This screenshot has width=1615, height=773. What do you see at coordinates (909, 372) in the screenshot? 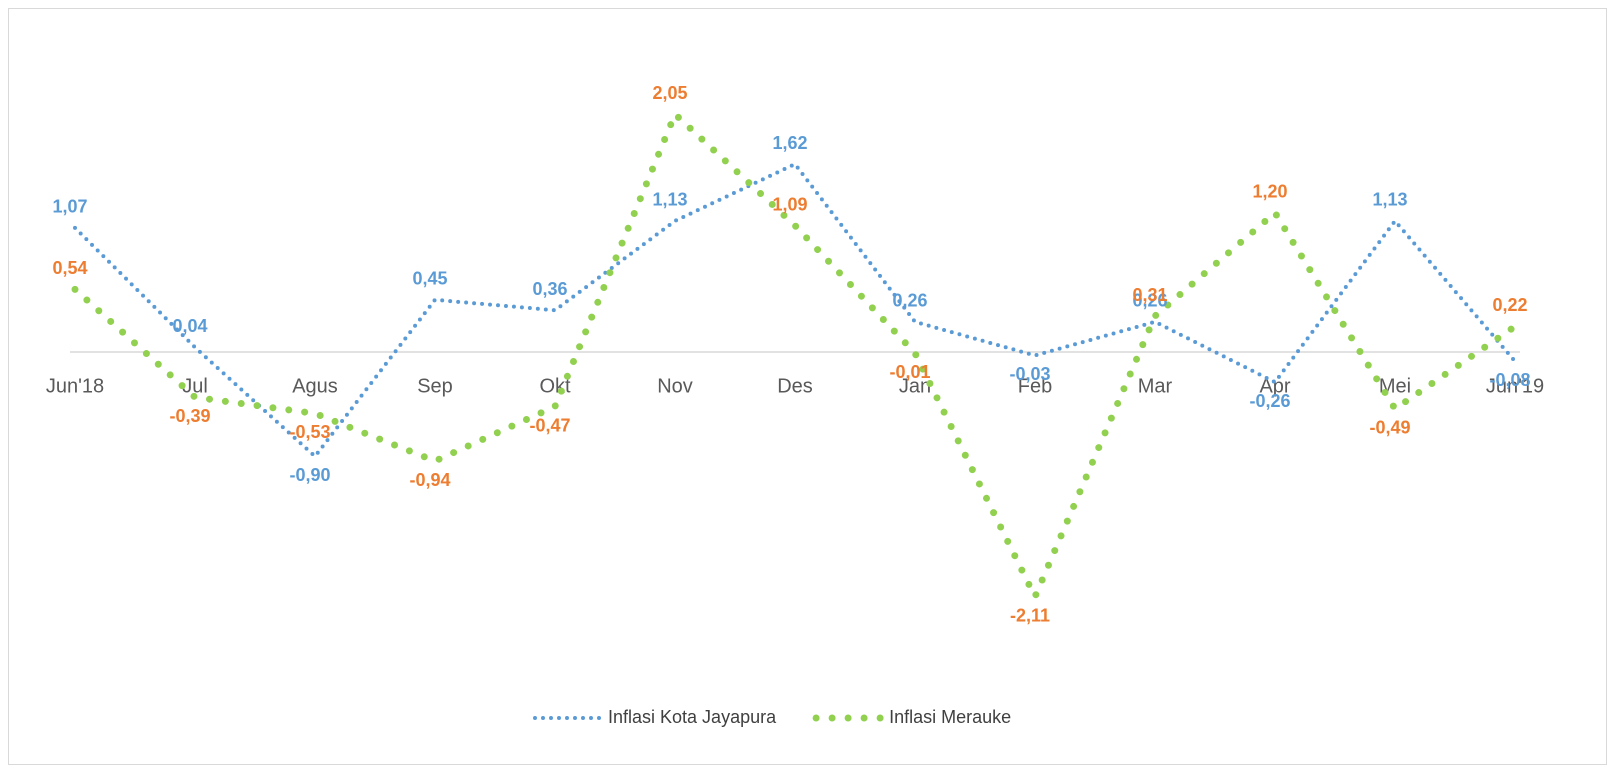
I see `data-label: -0,01` at bounding box center [909, 372].